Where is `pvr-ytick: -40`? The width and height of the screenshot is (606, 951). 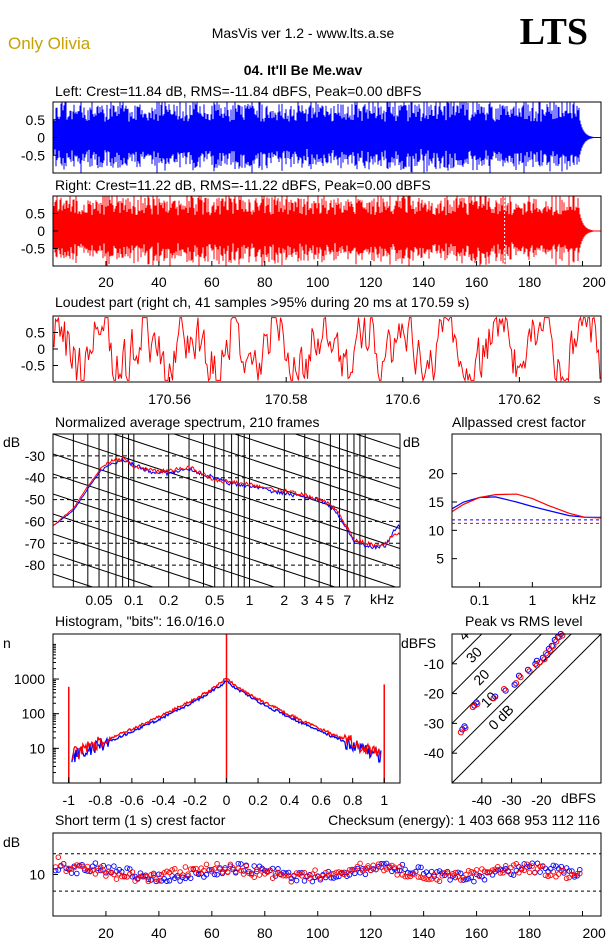 pvr-ytick: -40 is located at coordinates (434, 753).